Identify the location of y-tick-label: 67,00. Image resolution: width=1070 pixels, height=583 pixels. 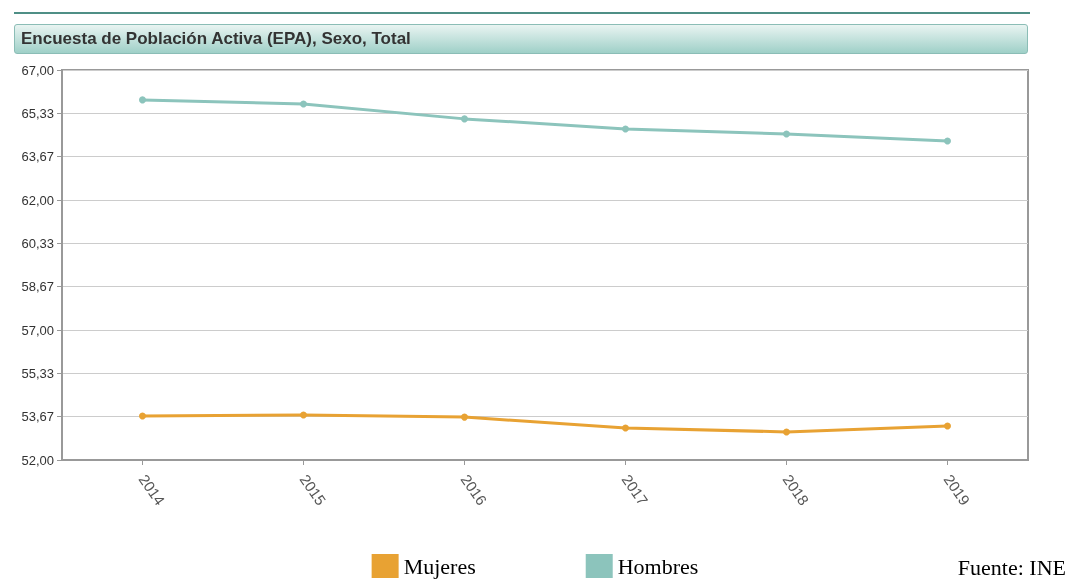
(37, 70).